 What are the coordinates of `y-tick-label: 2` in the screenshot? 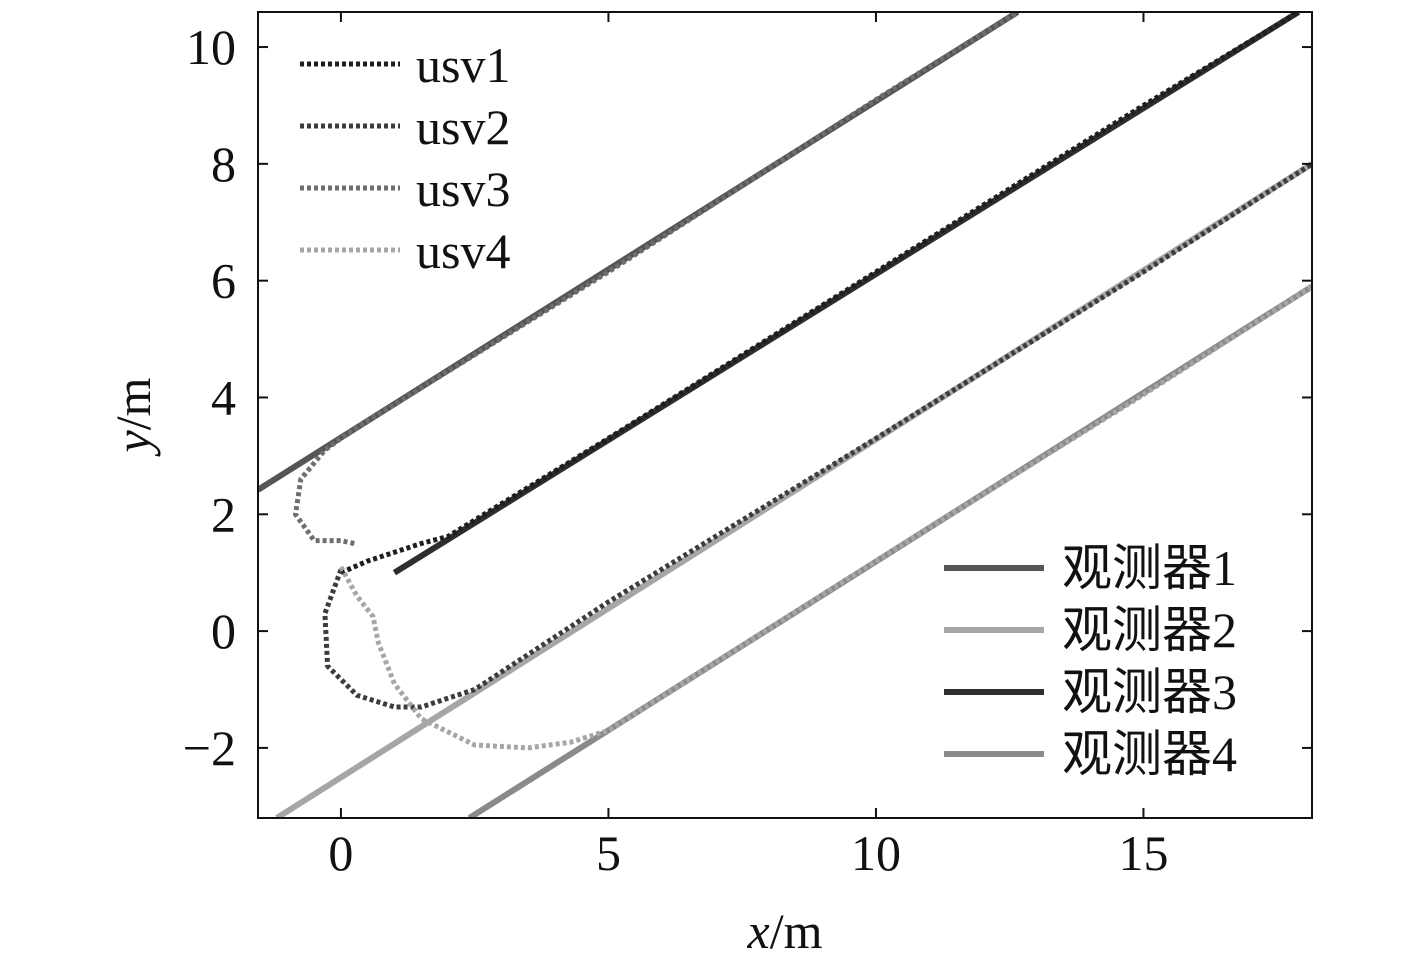 It's located at (223, 514).